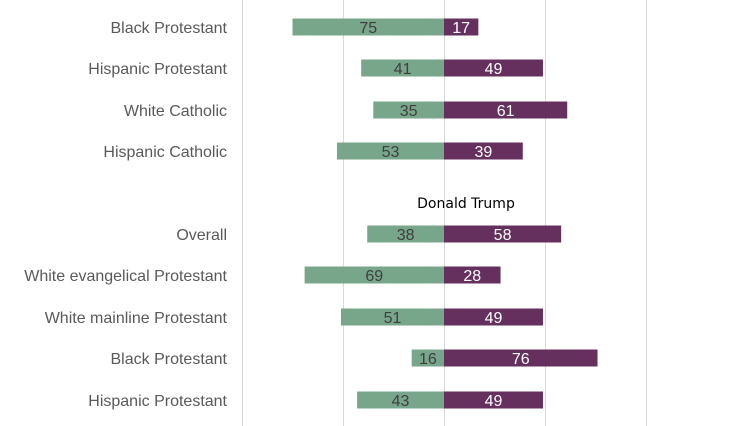 The height and width of the screenshot is (426, 747). I want to click on category-label: Overall, so click(201, 235).